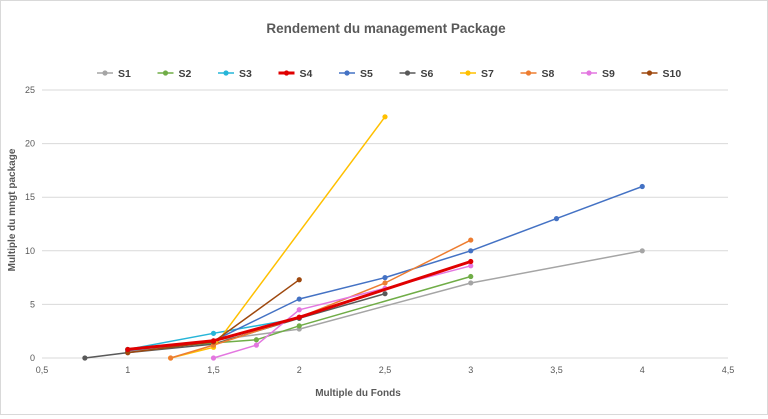  Describe the element at coordinates (306, 74) in the screenshot. I see `legend-label: S4` at that location.